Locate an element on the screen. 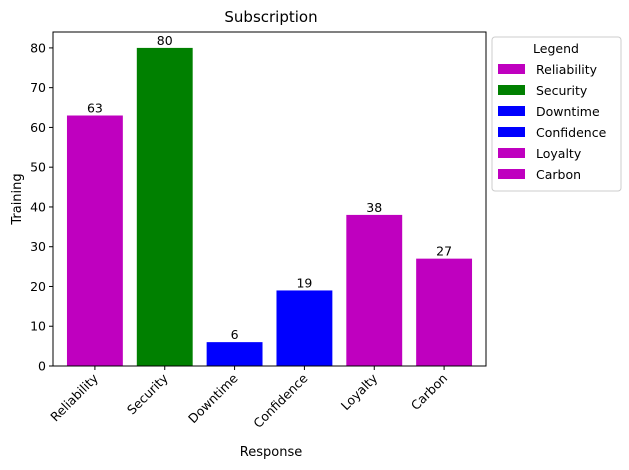  legend-entry-label: Confidence is located at coordinates (571, 132).